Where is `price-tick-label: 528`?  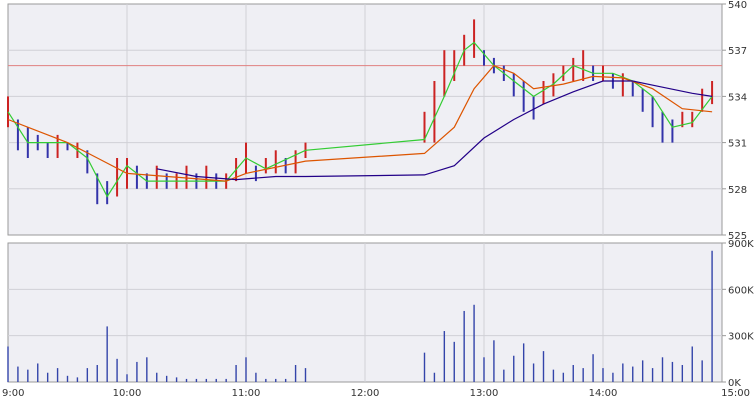 price-tick-label: 528 is located at coordinates (737, 190).